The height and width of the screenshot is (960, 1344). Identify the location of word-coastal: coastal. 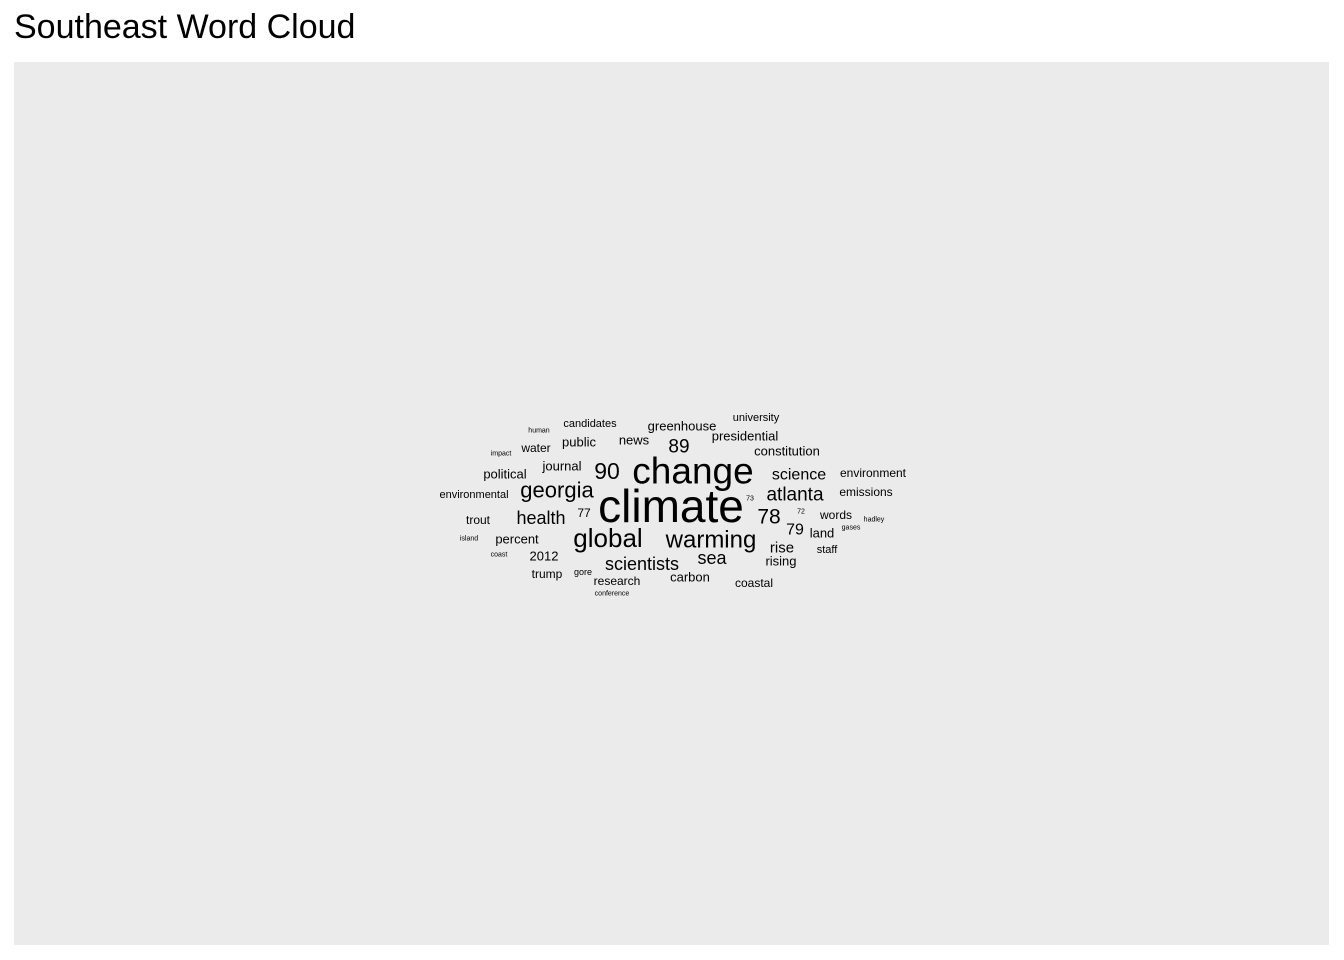
(754, 583).